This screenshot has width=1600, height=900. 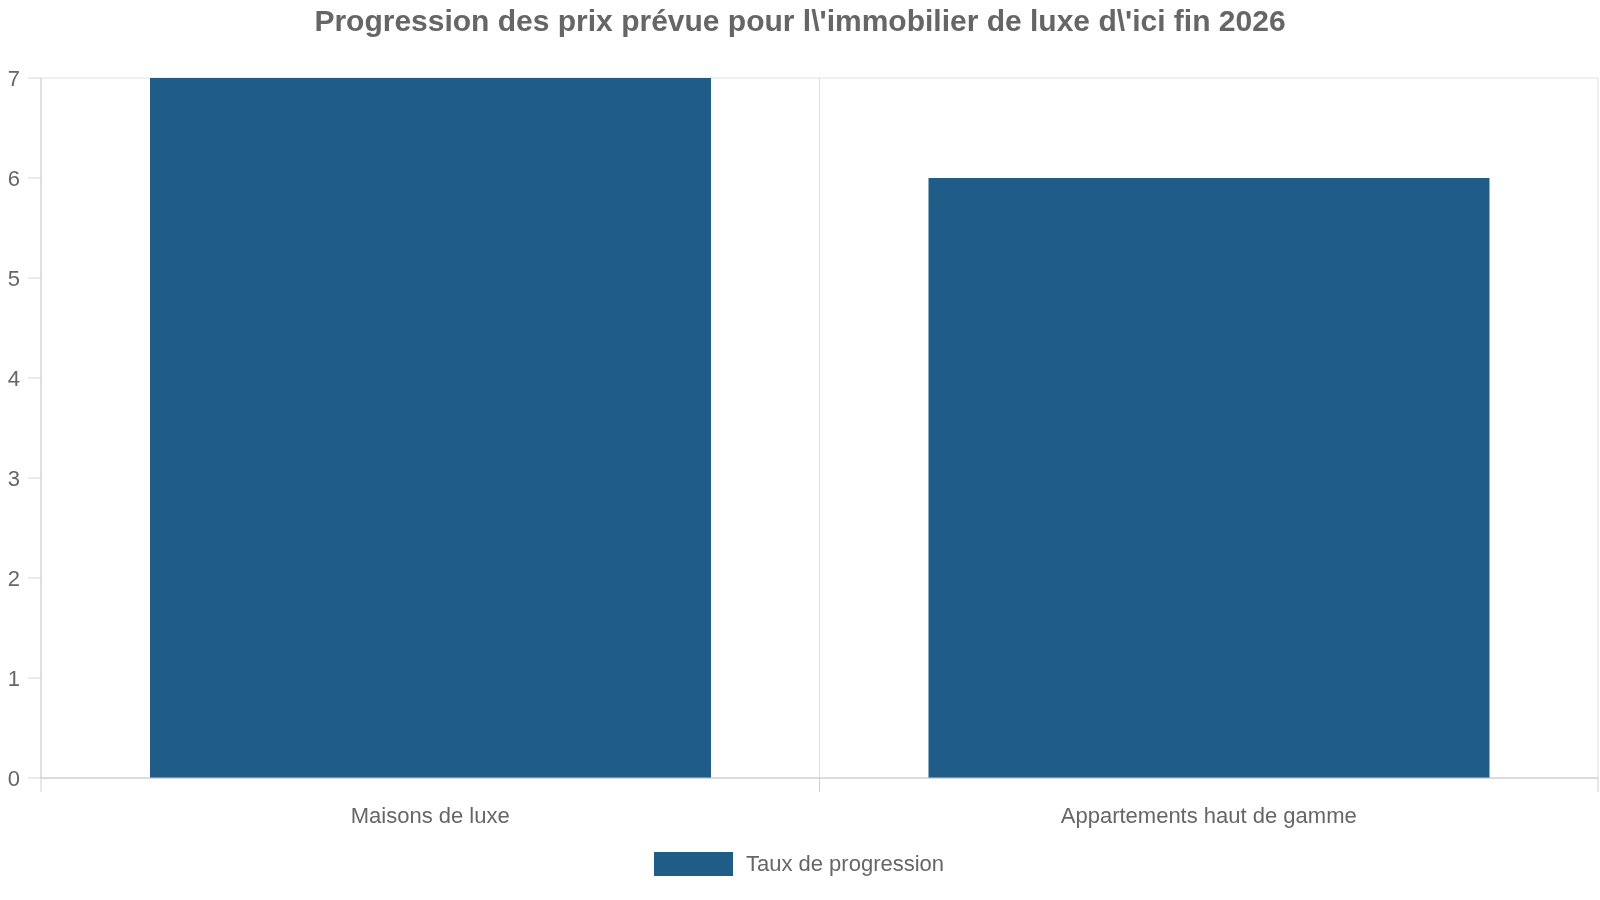 What do you see at coordinates (13, 278) in the screenshot?
I see `y-tick-label: 5` at bounding box center [13, 278].